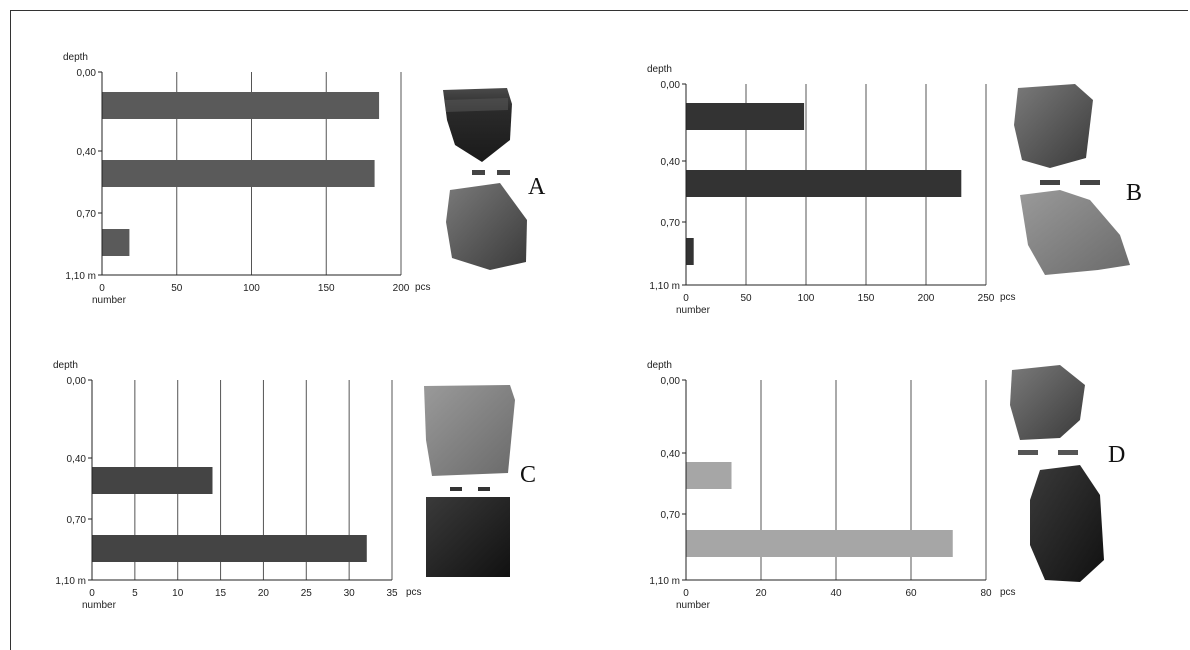  What do you see at coordinates (911, 593) in the screenshot?
I see `number-tick-label: 60` at bounding box center [911, 593].